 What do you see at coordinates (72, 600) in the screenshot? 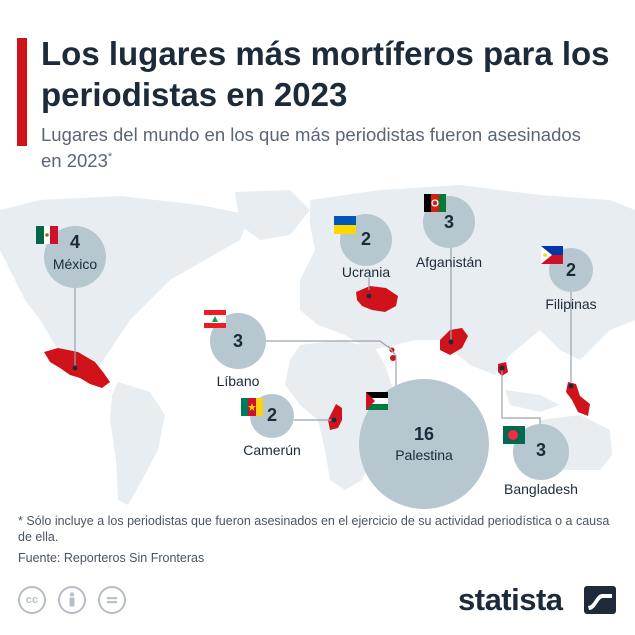
I see `by-icon` at bounding box center [72, 600].